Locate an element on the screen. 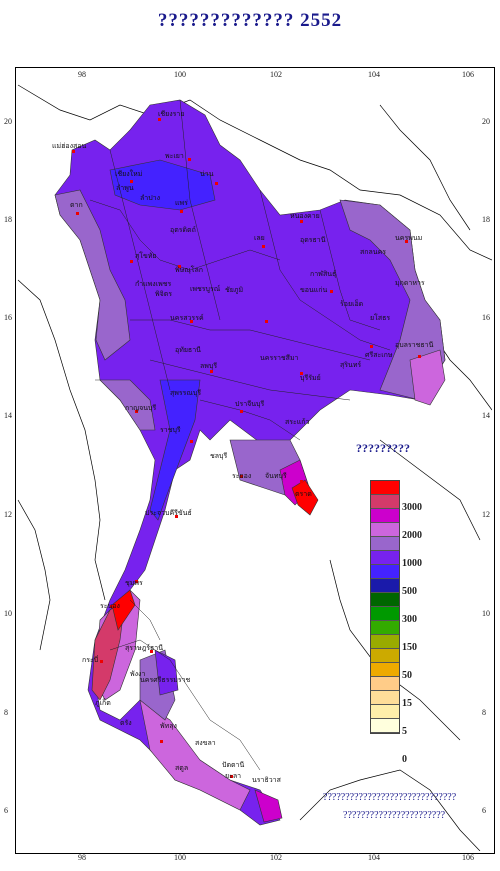  place-label: เพชรบูรณ์ is located at coordinates (205, 289).